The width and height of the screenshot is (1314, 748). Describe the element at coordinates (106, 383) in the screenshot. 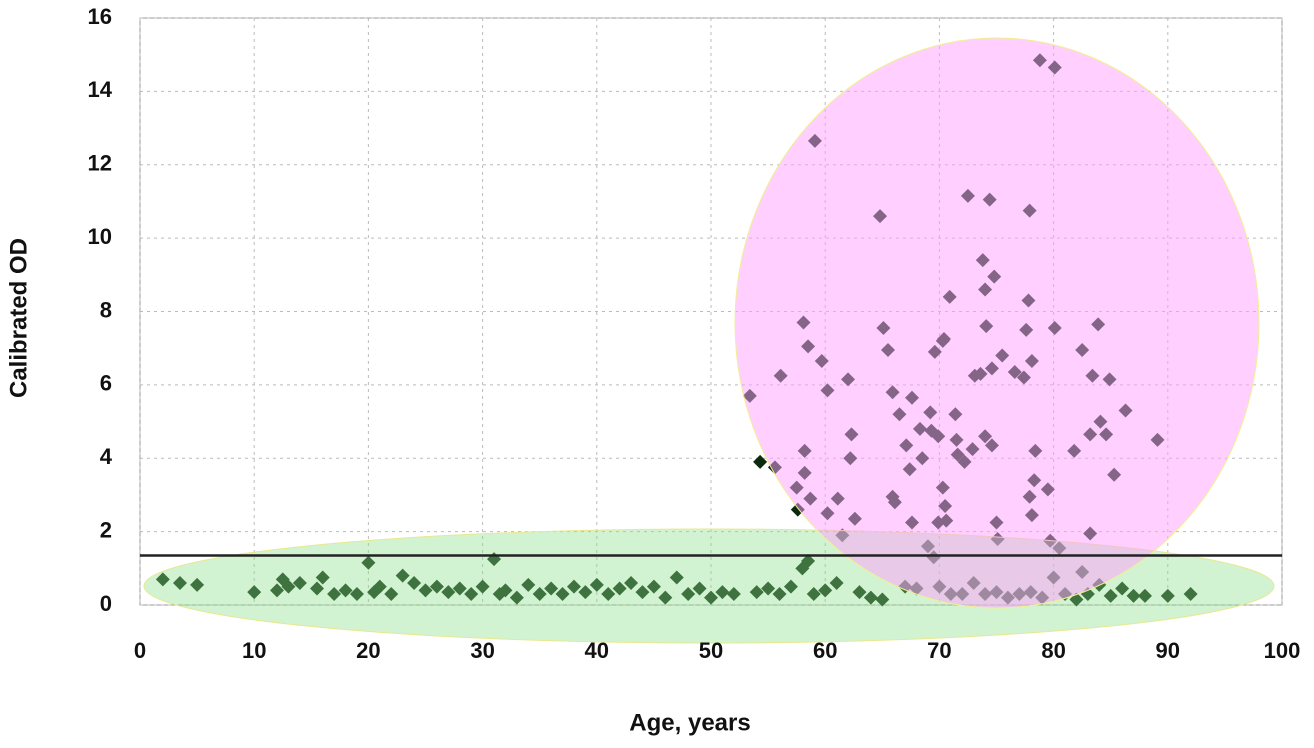

I see `y-tick-label: 6` at that location.